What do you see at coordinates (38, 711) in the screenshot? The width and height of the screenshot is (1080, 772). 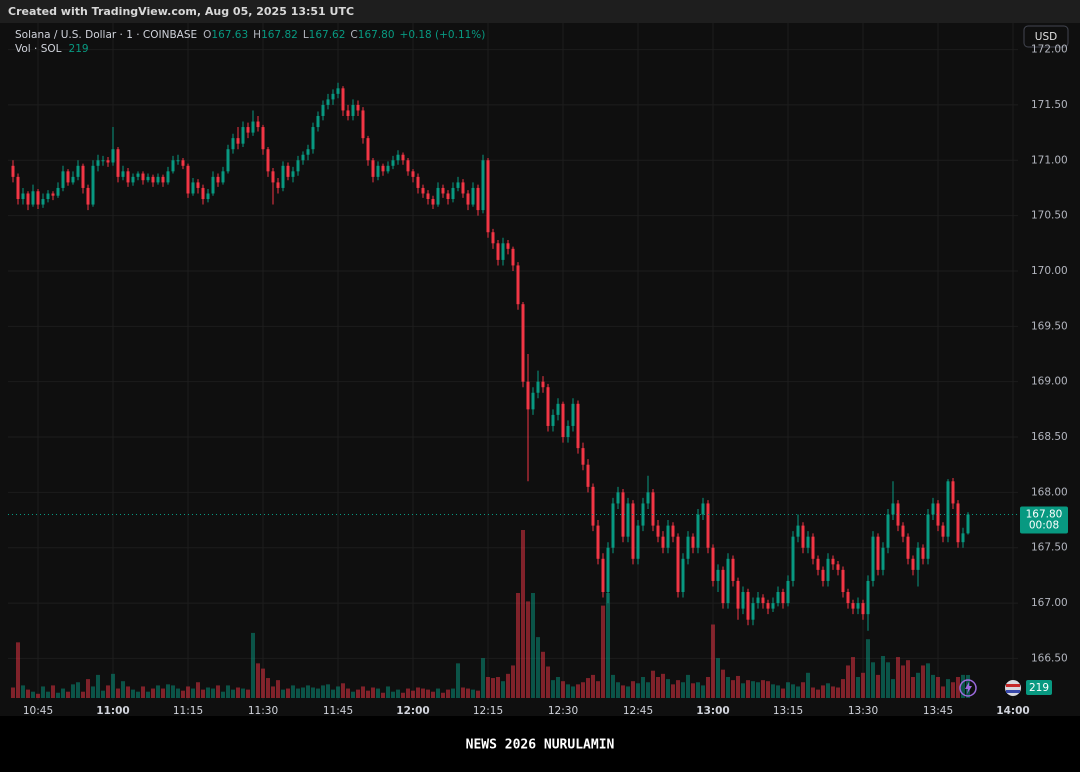 I see `x-tick-label: 10:45` at bounding box center [38, 711].